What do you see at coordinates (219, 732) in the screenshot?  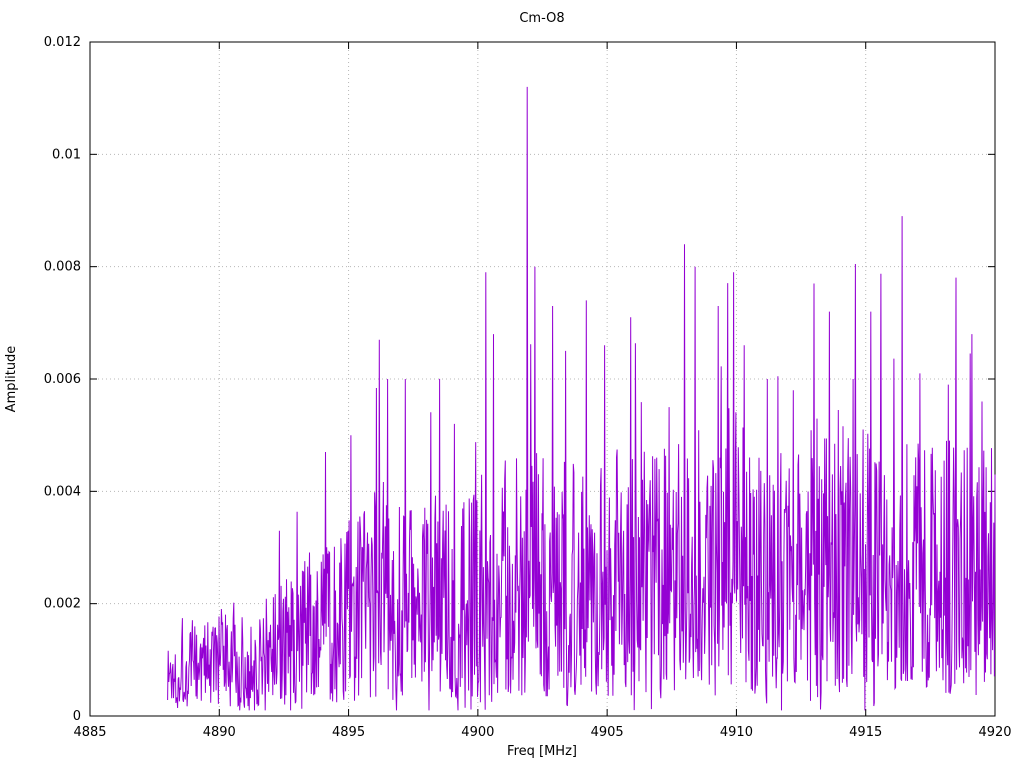 I see `x-tick-label: 4890` at bounding box center [219, 732].